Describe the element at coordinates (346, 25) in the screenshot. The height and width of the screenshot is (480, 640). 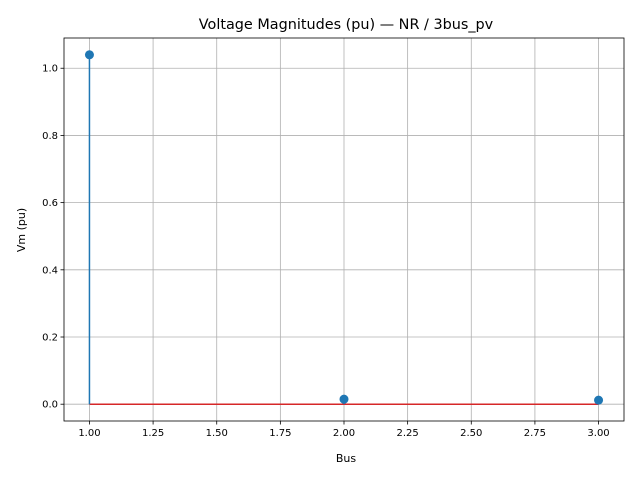
I see `chart-title: Voltage Magnitudes (pu) — NR / 3bus_pv` at that location.